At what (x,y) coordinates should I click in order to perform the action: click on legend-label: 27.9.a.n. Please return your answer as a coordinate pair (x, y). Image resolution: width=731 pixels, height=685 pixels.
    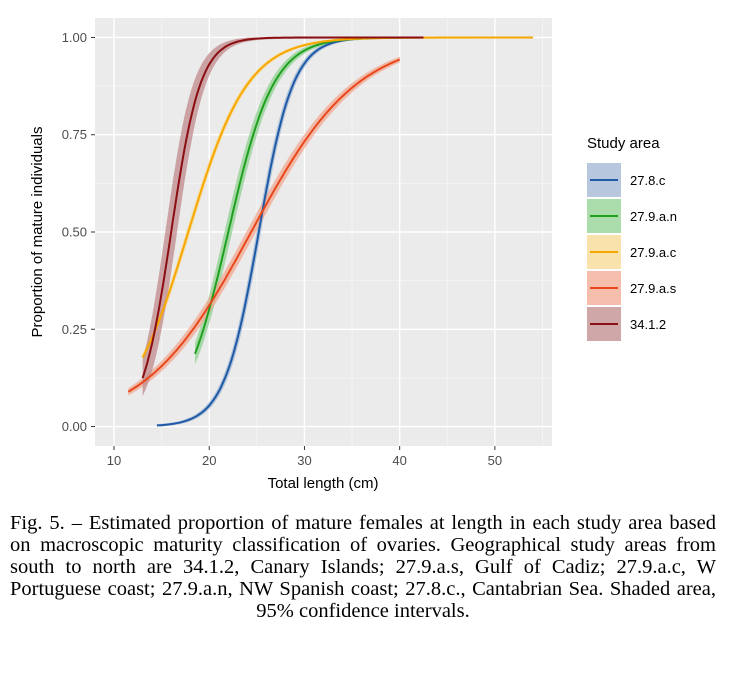
    Looking at the image, I should click on (653, 216).